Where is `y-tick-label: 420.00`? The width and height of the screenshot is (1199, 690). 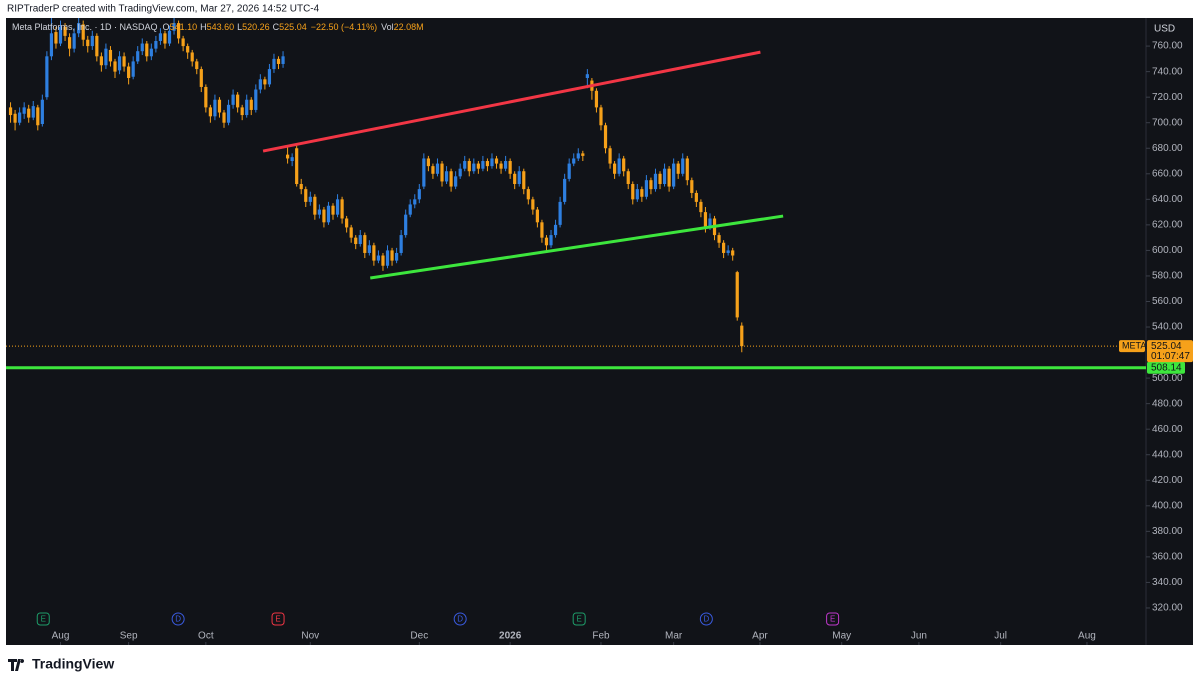 y-tick-label: 420.00 is located at coordinates (1167, 480).